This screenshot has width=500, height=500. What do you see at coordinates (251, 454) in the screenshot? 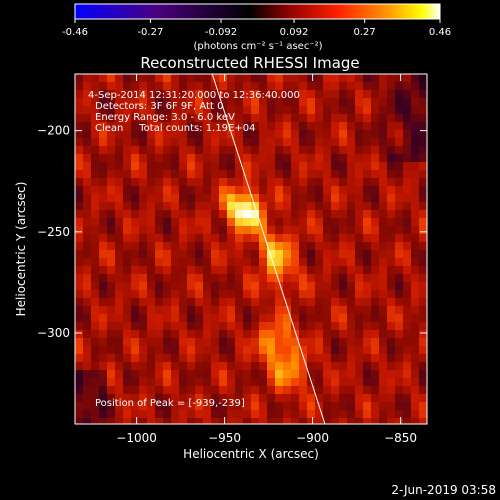
I see `x-axis-label: Heliocentric X (arcsec)` at bounding box center [251, 454].